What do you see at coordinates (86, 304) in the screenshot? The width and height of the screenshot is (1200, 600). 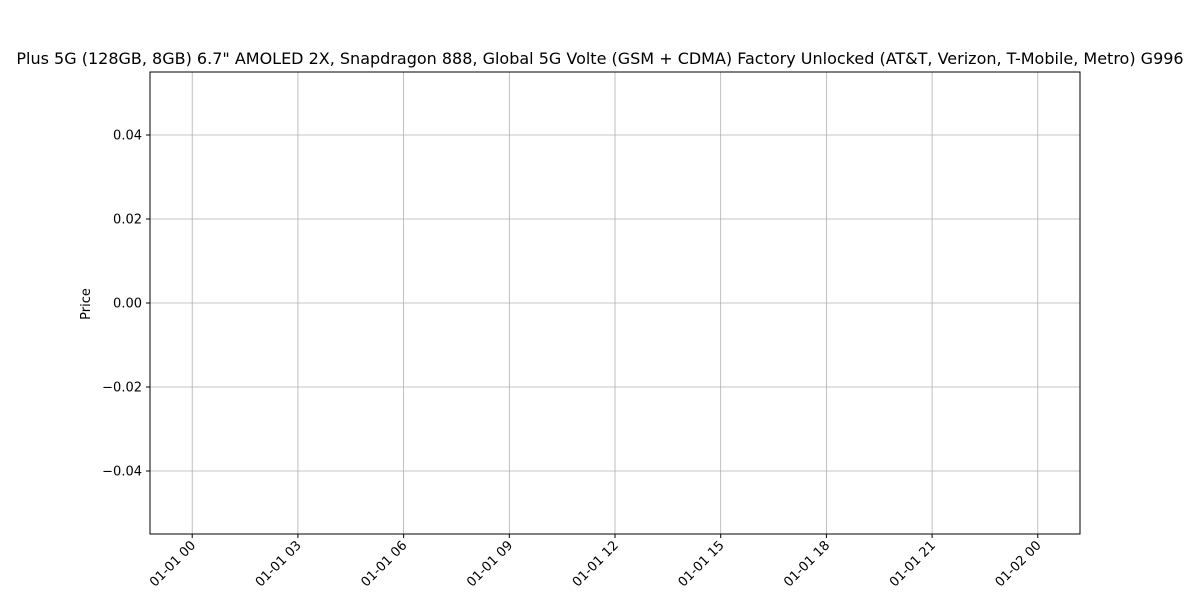 I see `y-axis-label: Price` at bounding box center [86, 304].